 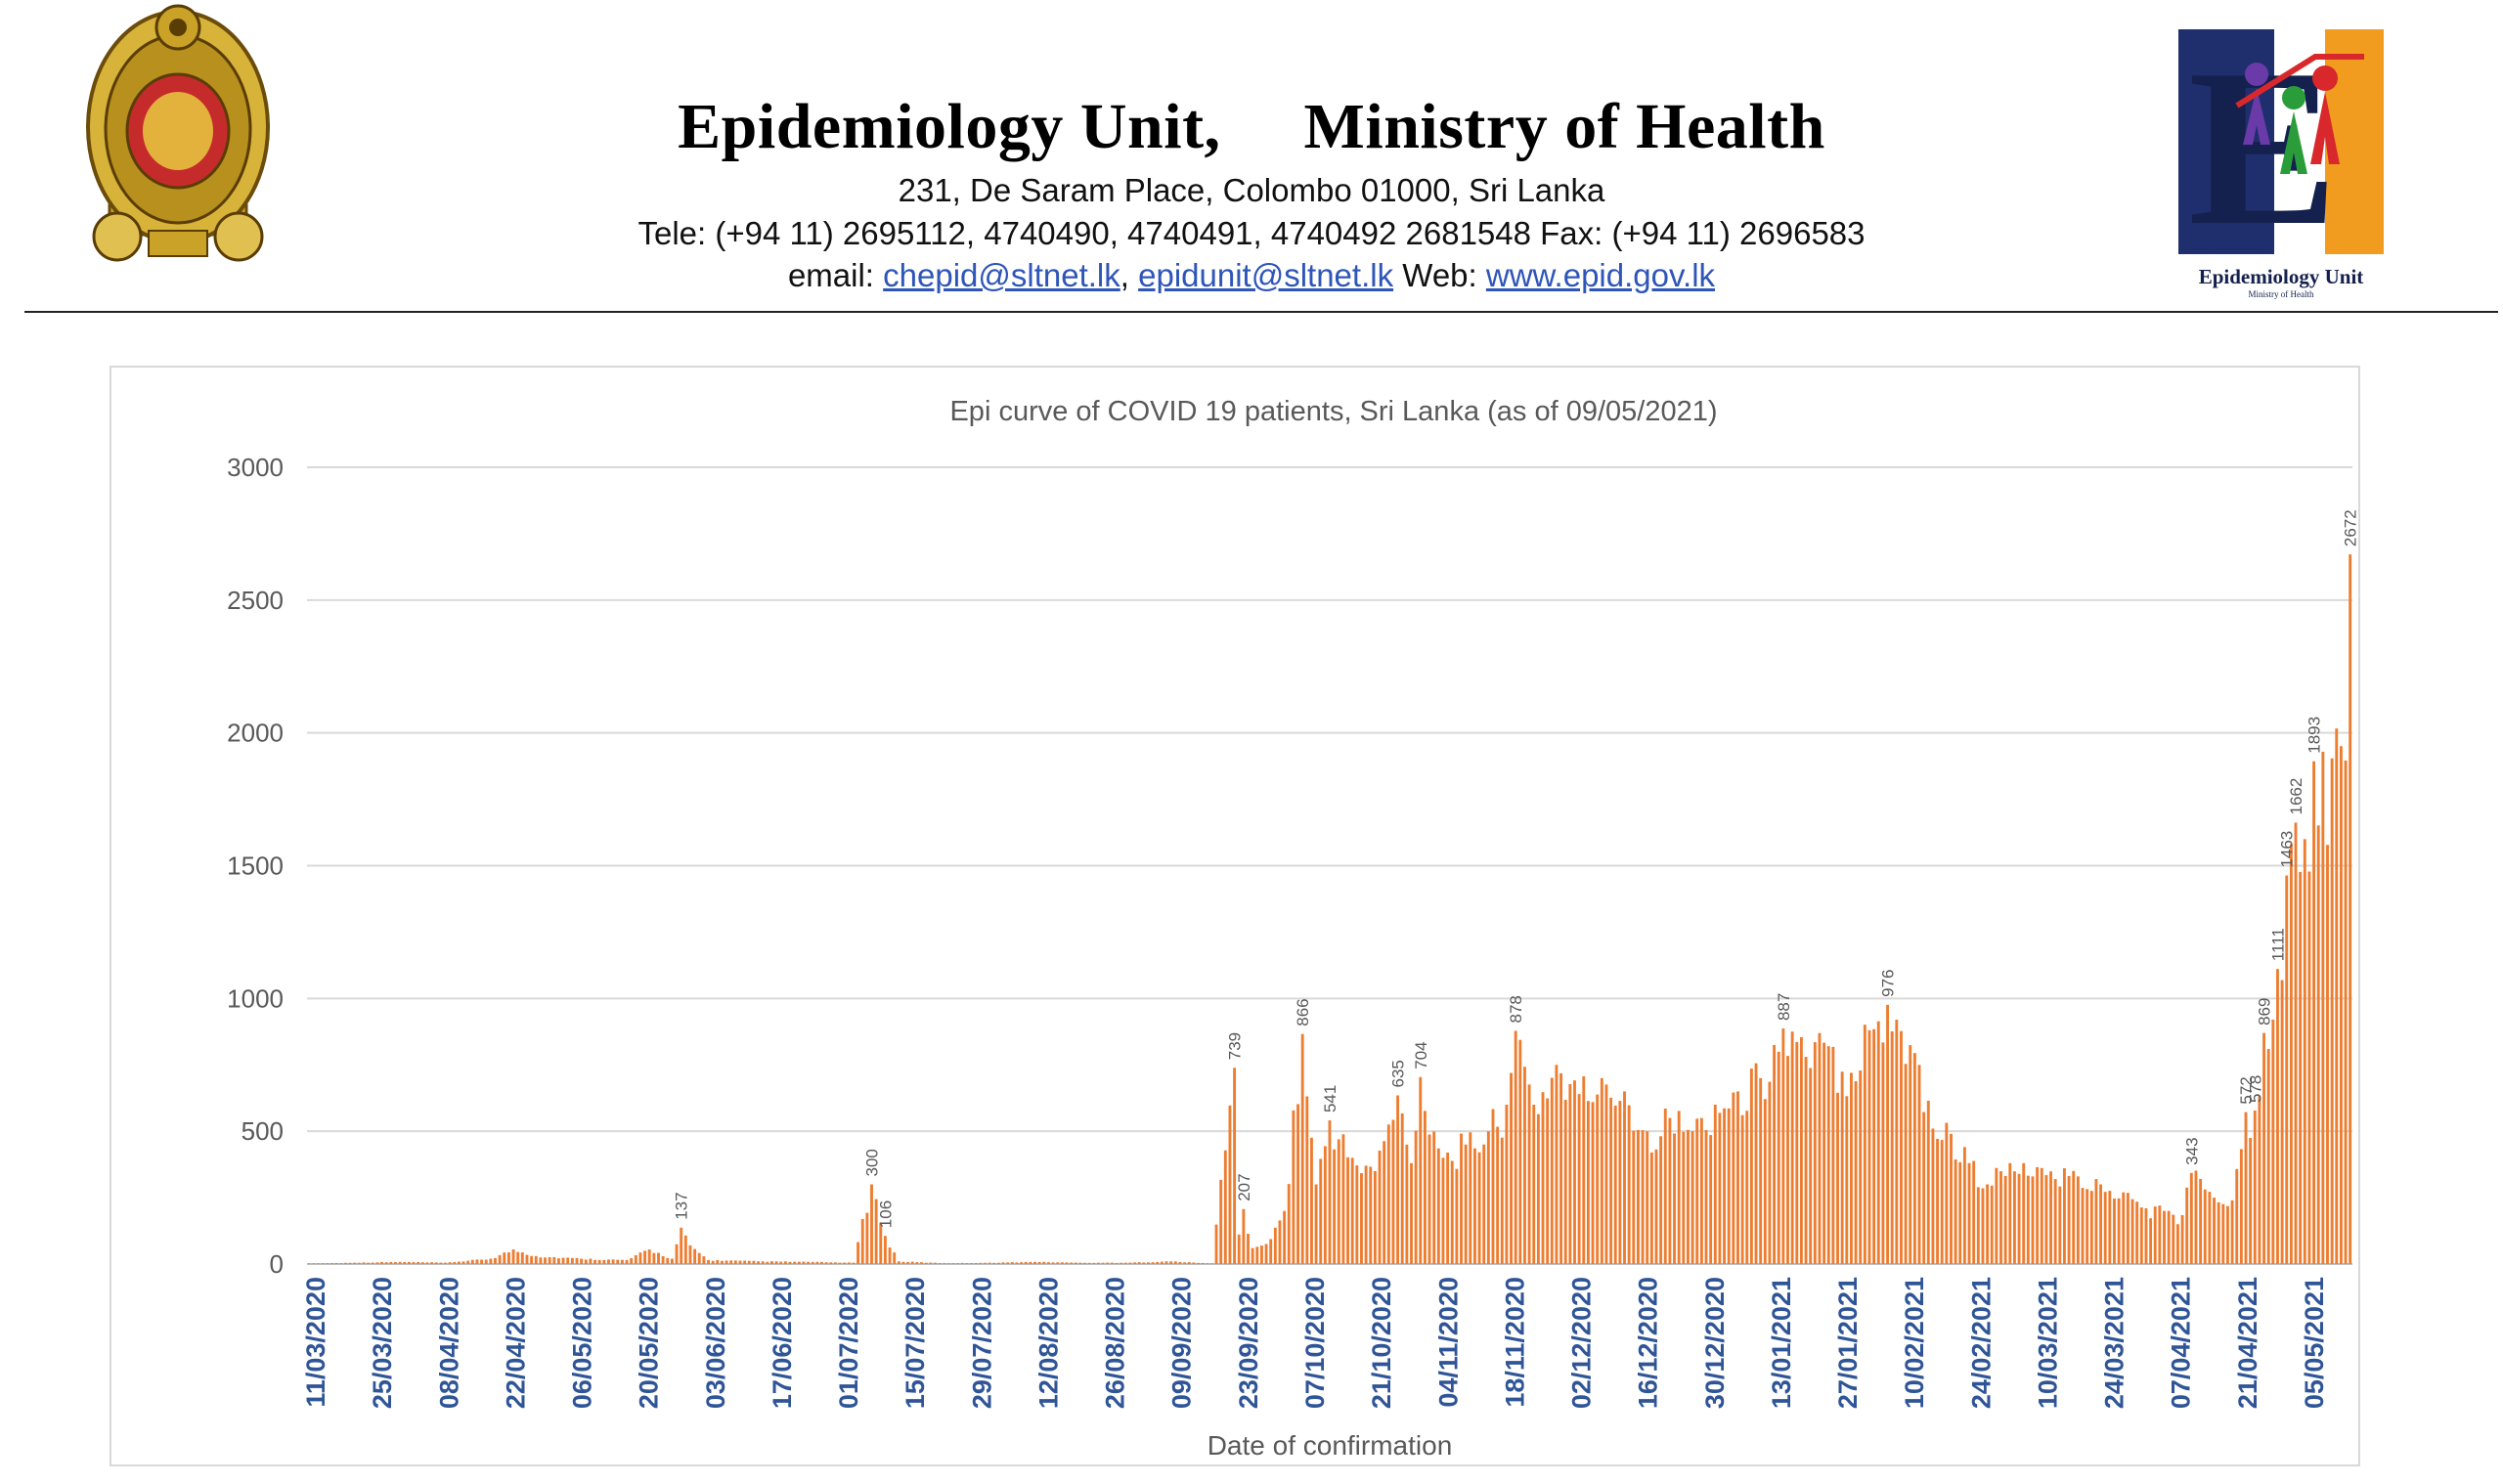 I want to click on logo-caption: Epidemiology Unit, so click(x=2281, y=276).